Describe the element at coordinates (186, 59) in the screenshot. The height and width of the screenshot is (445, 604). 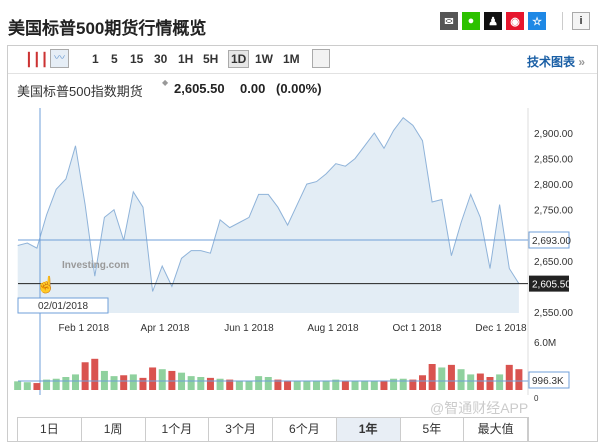
I see `interval-1H: 1H` at that location.